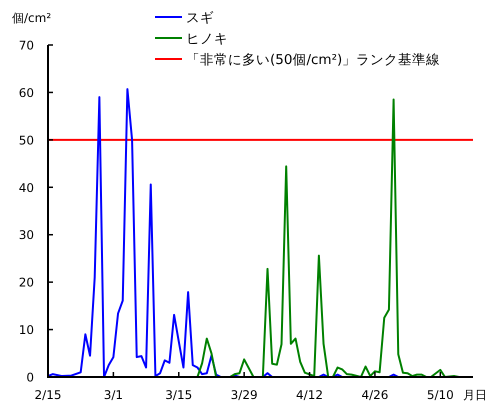 The height and width of the screenshot is (405, 494). What do you see at coordinates (26, 45) in the screenshot?
I see `y-tick-label: 70` at bounding box center [26, 45].